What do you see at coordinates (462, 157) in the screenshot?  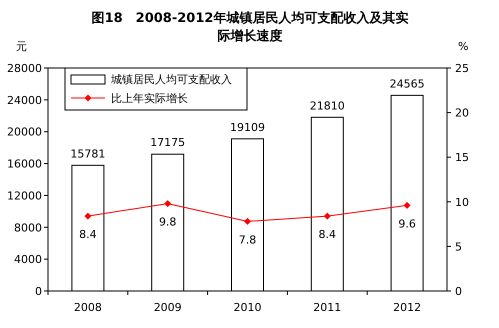 I see `y2-tick-label: 15` at bounding box center [462, 157].